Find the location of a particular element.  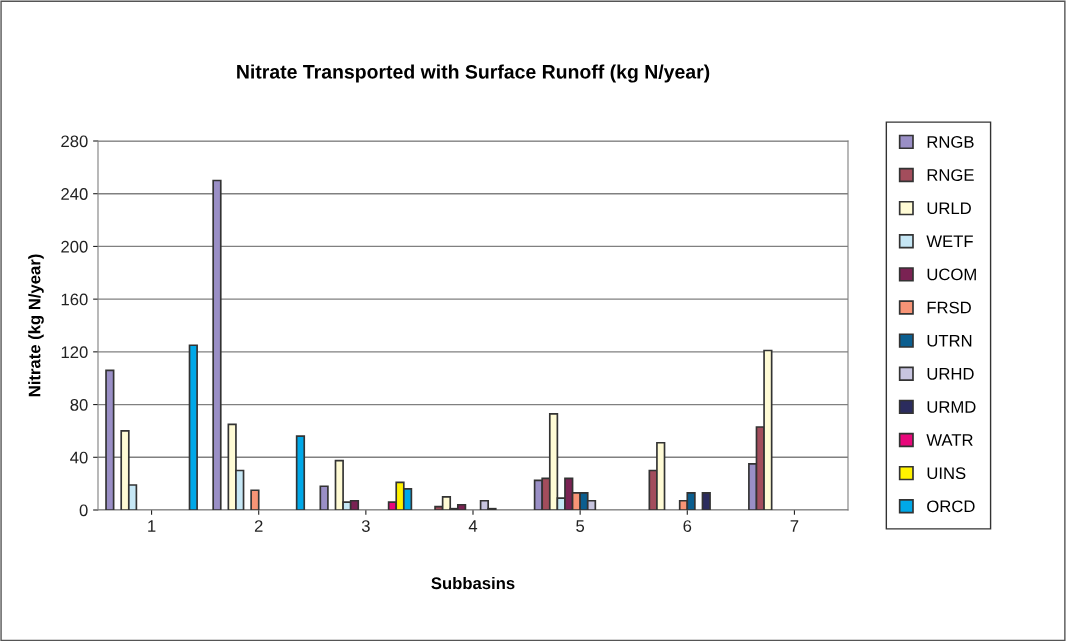

x-axis-title: Subbasins is located at coordinates (473, 583).